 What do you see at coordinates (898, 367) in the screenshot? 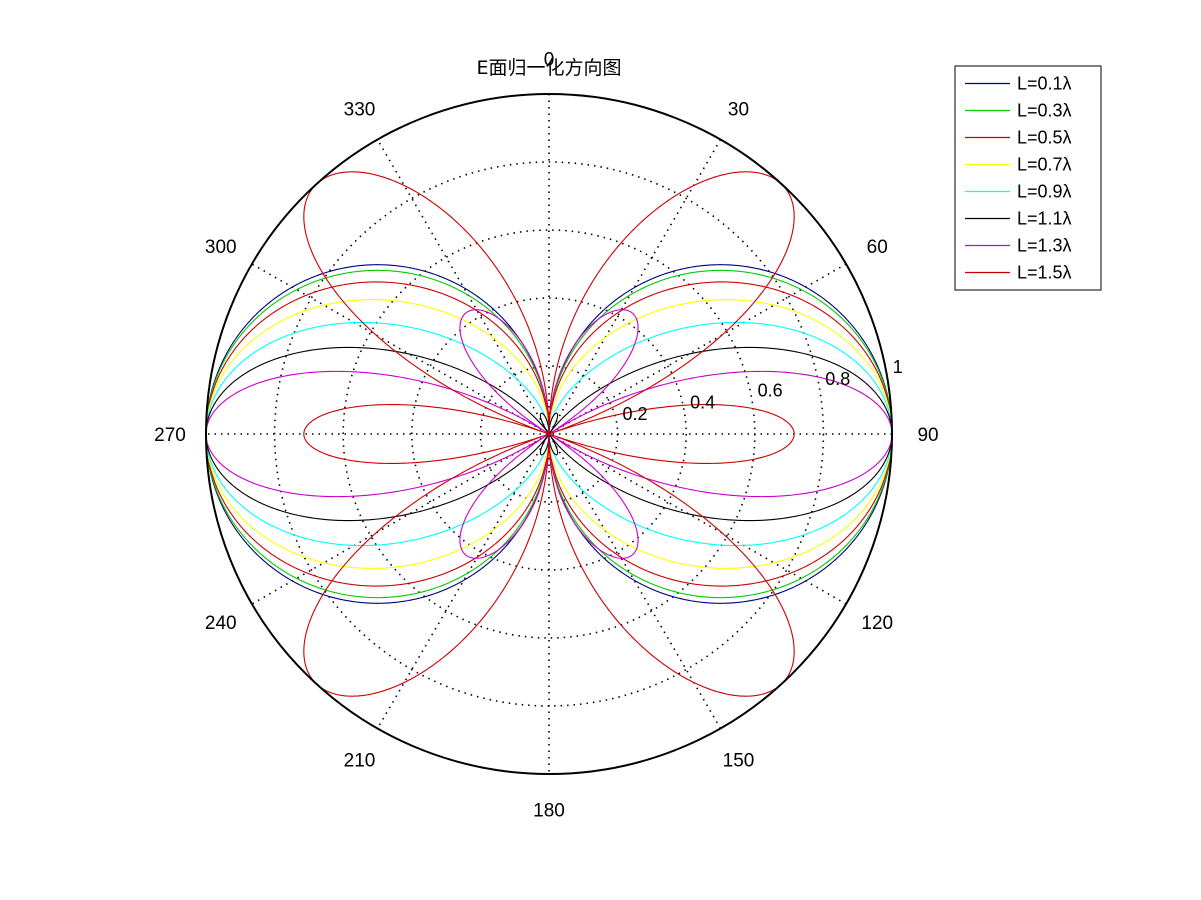
I see `radial-tick-label: 1` at bounding box center [898, 367].